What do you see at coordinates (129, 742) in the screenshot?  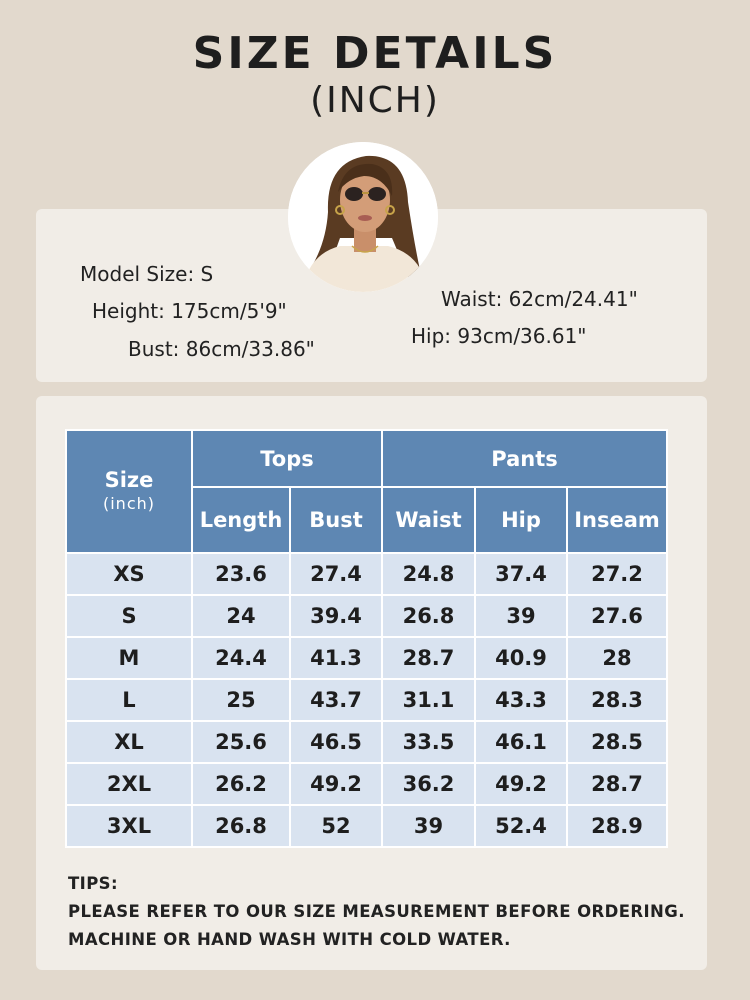 I see `size-cell: XL` at bounding box center [129, 742].